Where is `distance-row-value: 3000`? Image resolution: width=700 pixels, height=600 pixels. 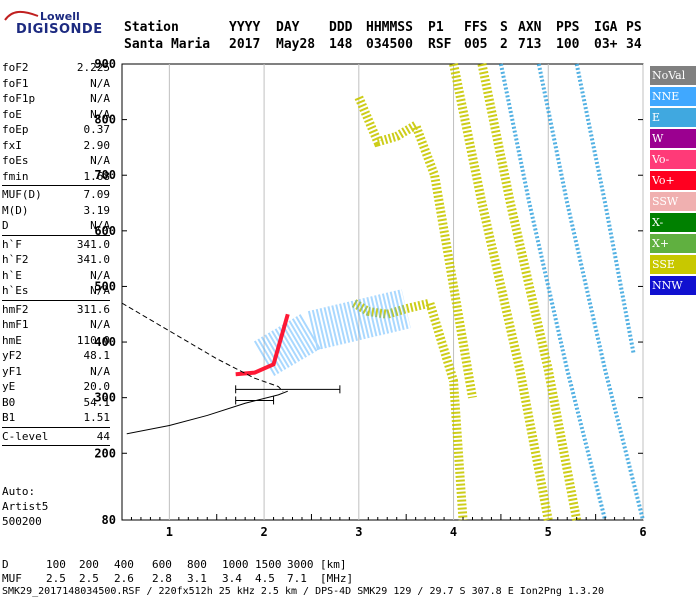
distance-row-value: 3000 is located at coordinates (300, 564).